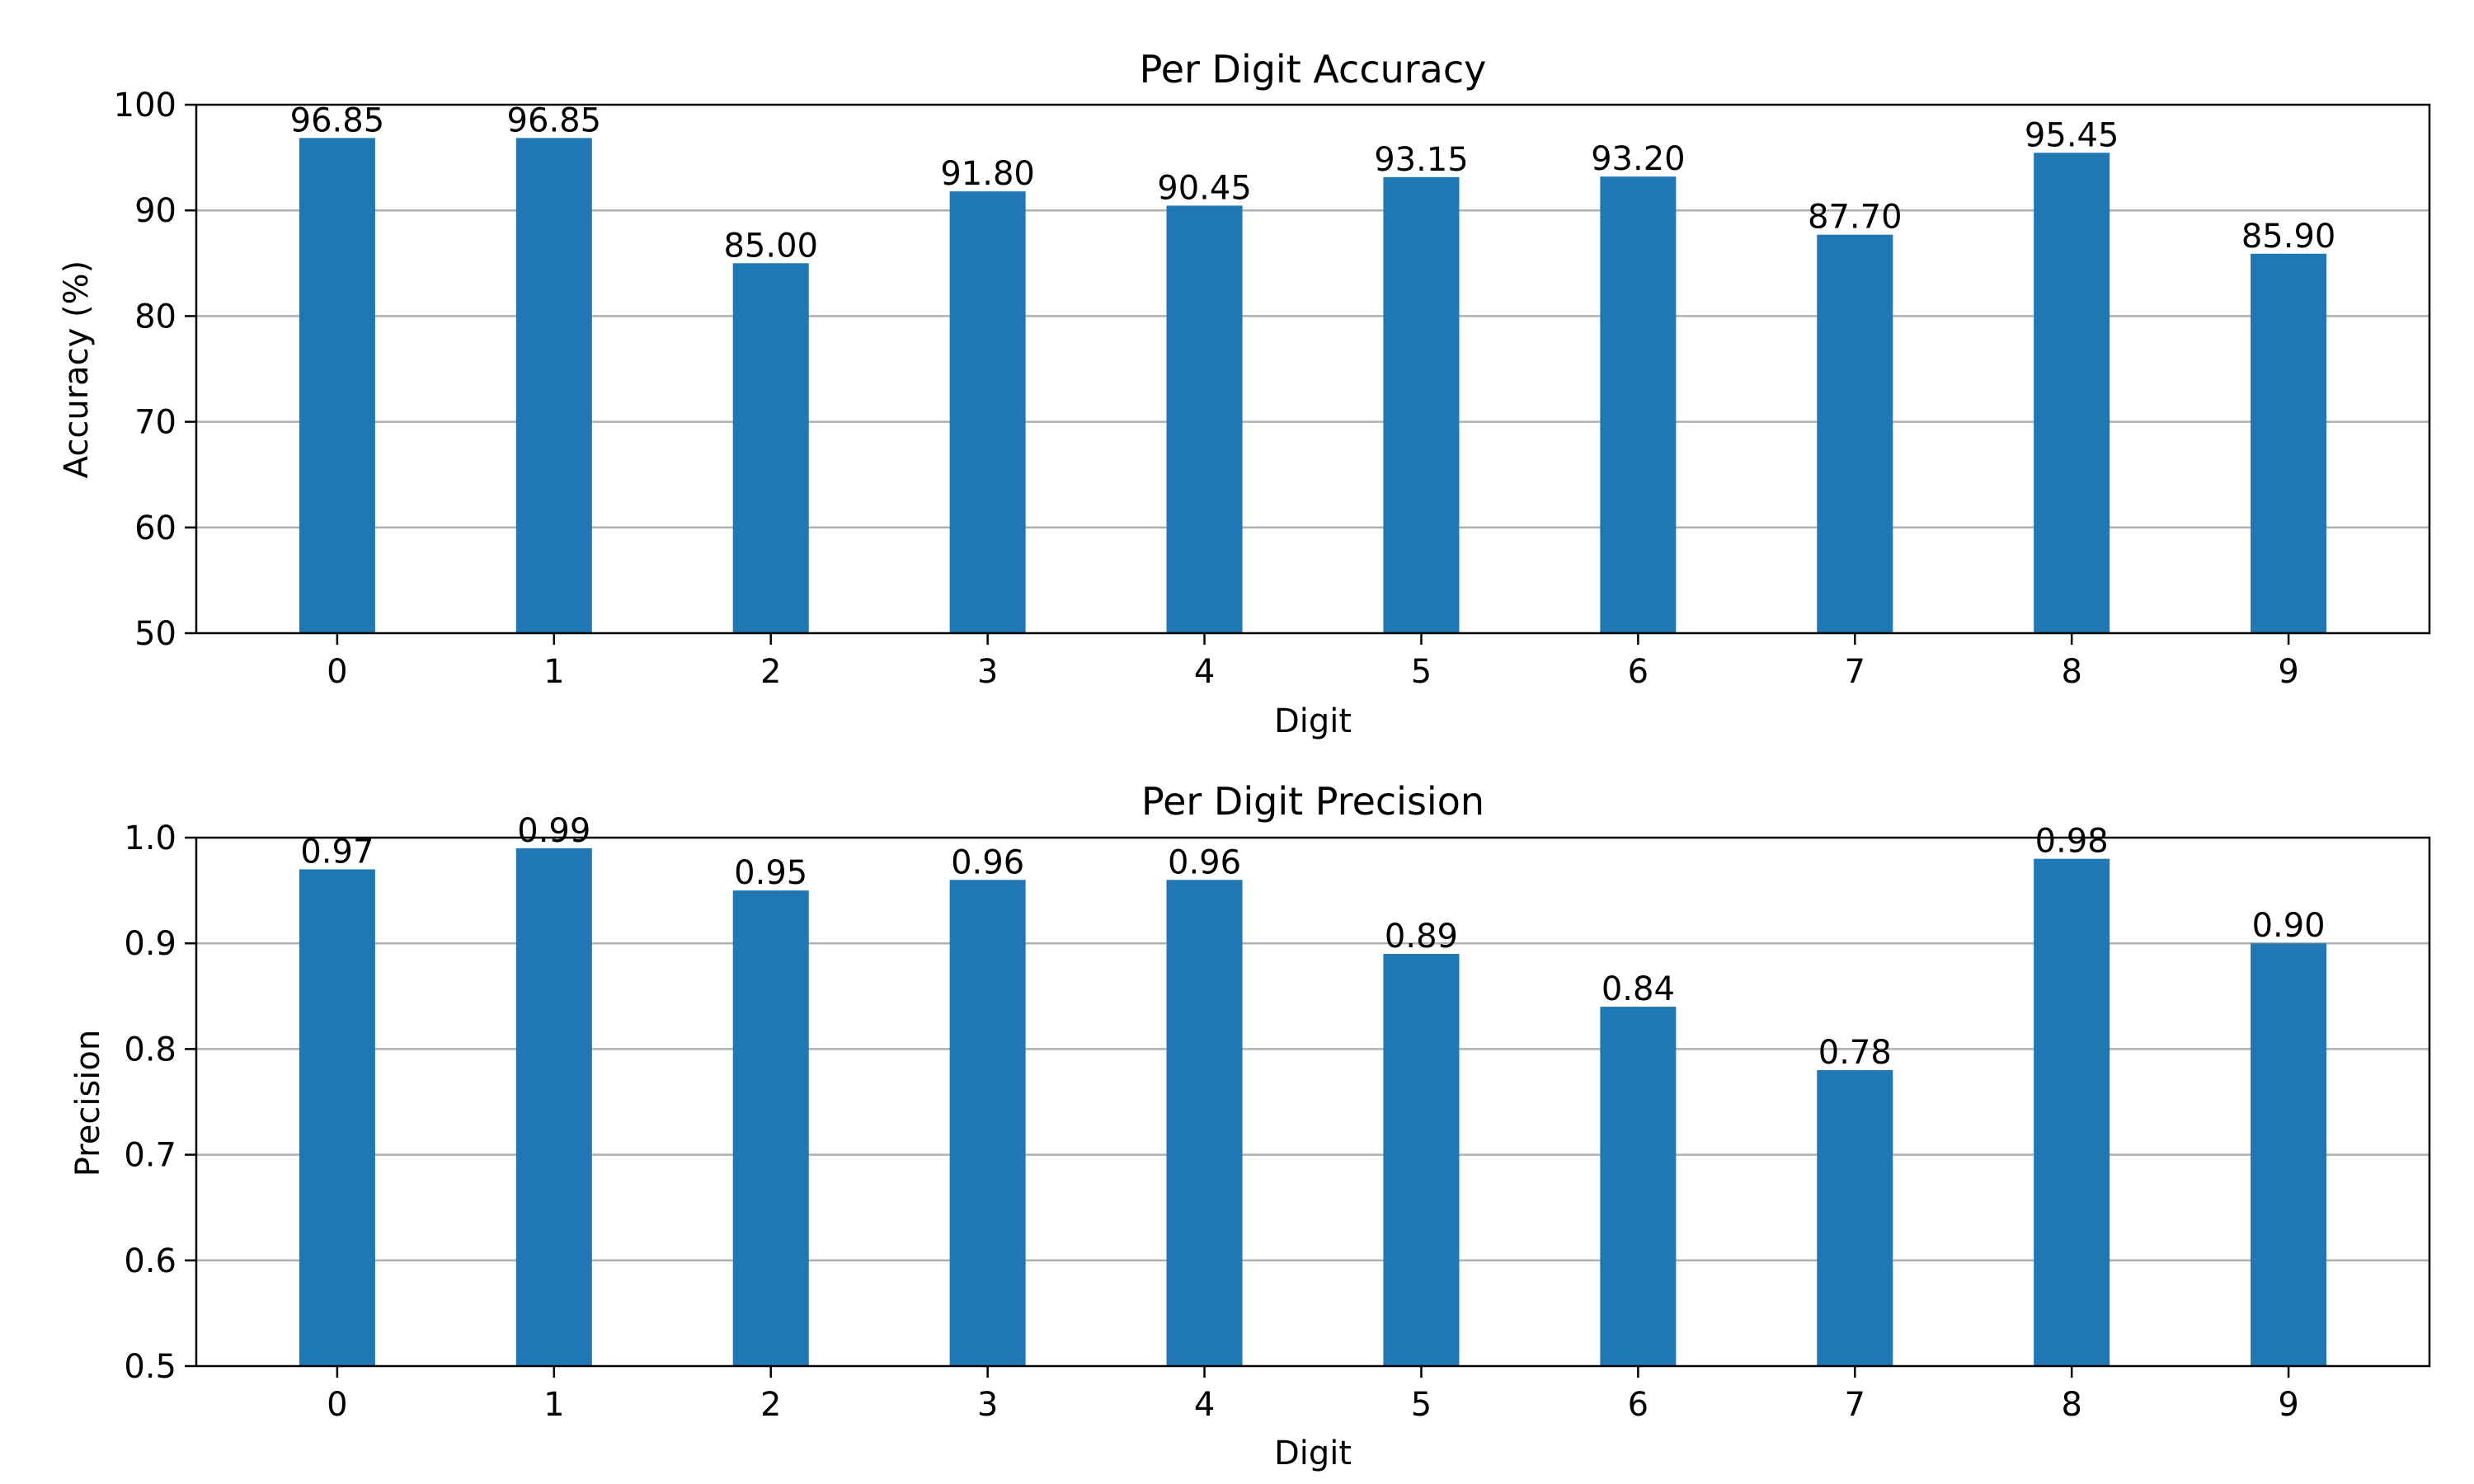 The height and width of the screenshot is (1484, 2474). Describe the element at coordinates (987, 672) in the screenshot. I see `accuracy-xtick-label: 3` at that location.